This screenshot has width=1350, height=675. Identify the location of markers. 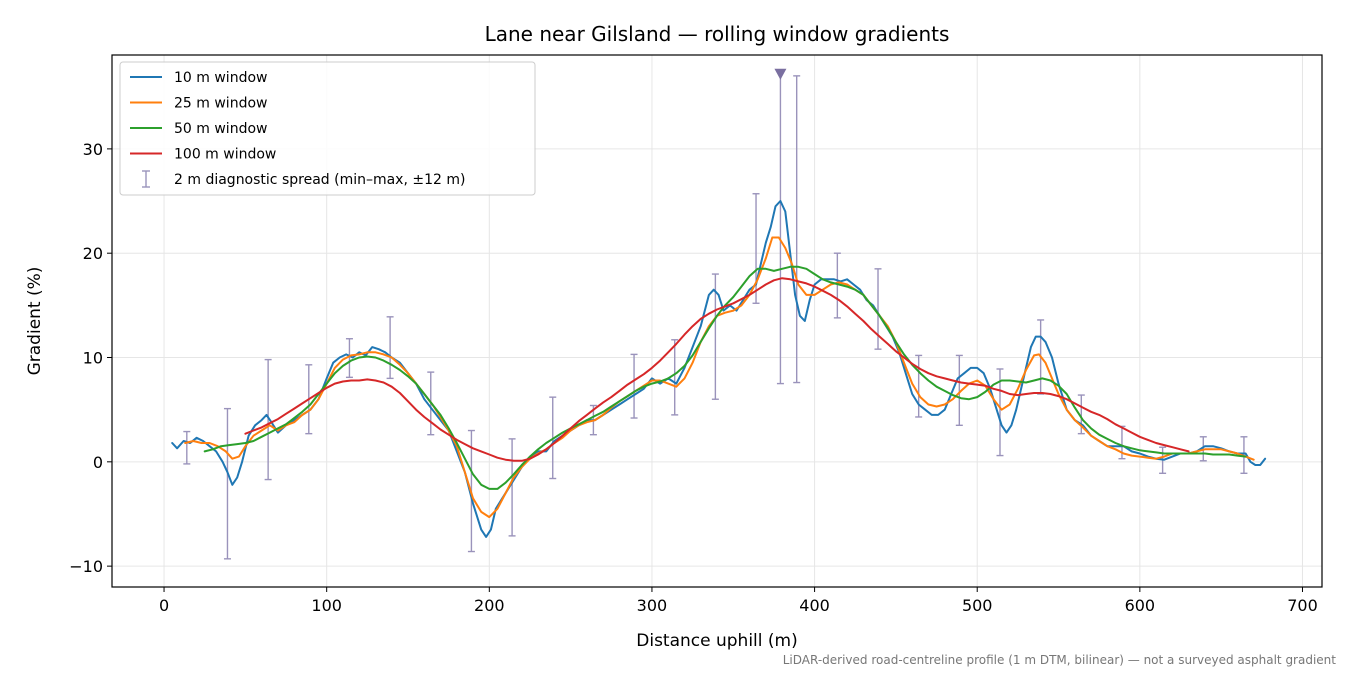
(780, 74).